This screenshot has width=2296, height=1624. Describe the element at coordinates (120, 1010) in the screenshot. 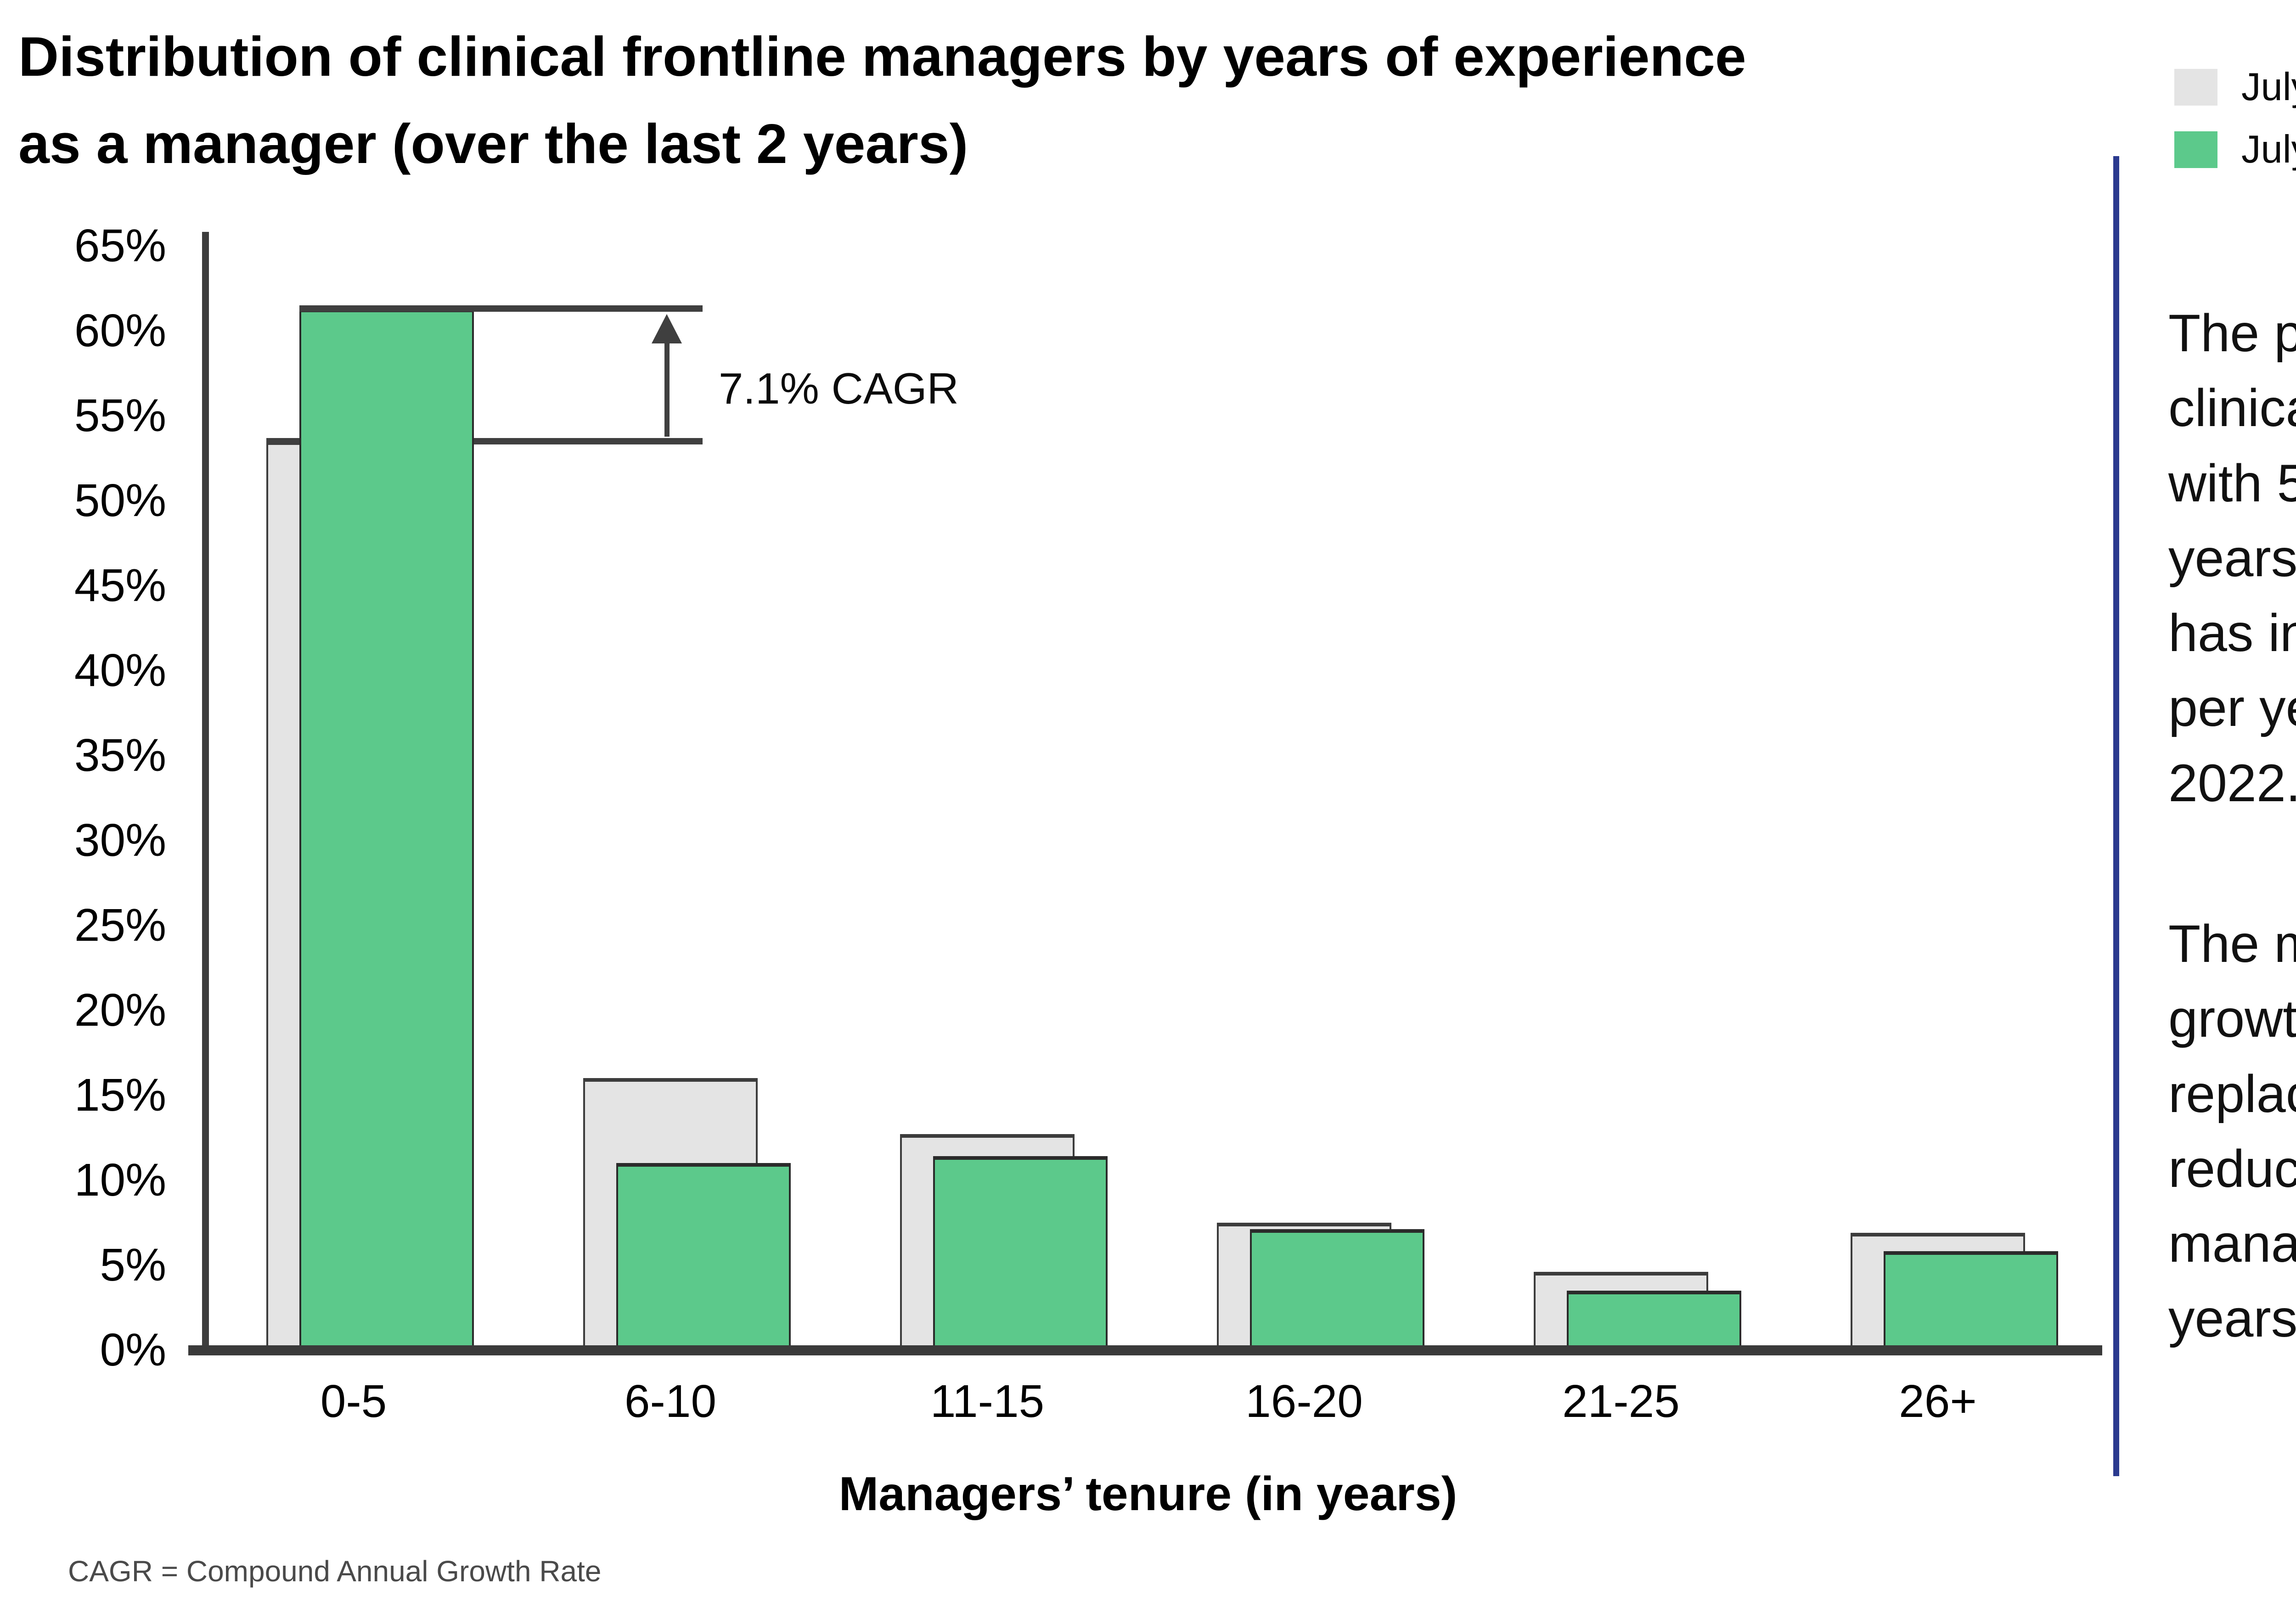

I see `y-tick-label: 20%` at that location.